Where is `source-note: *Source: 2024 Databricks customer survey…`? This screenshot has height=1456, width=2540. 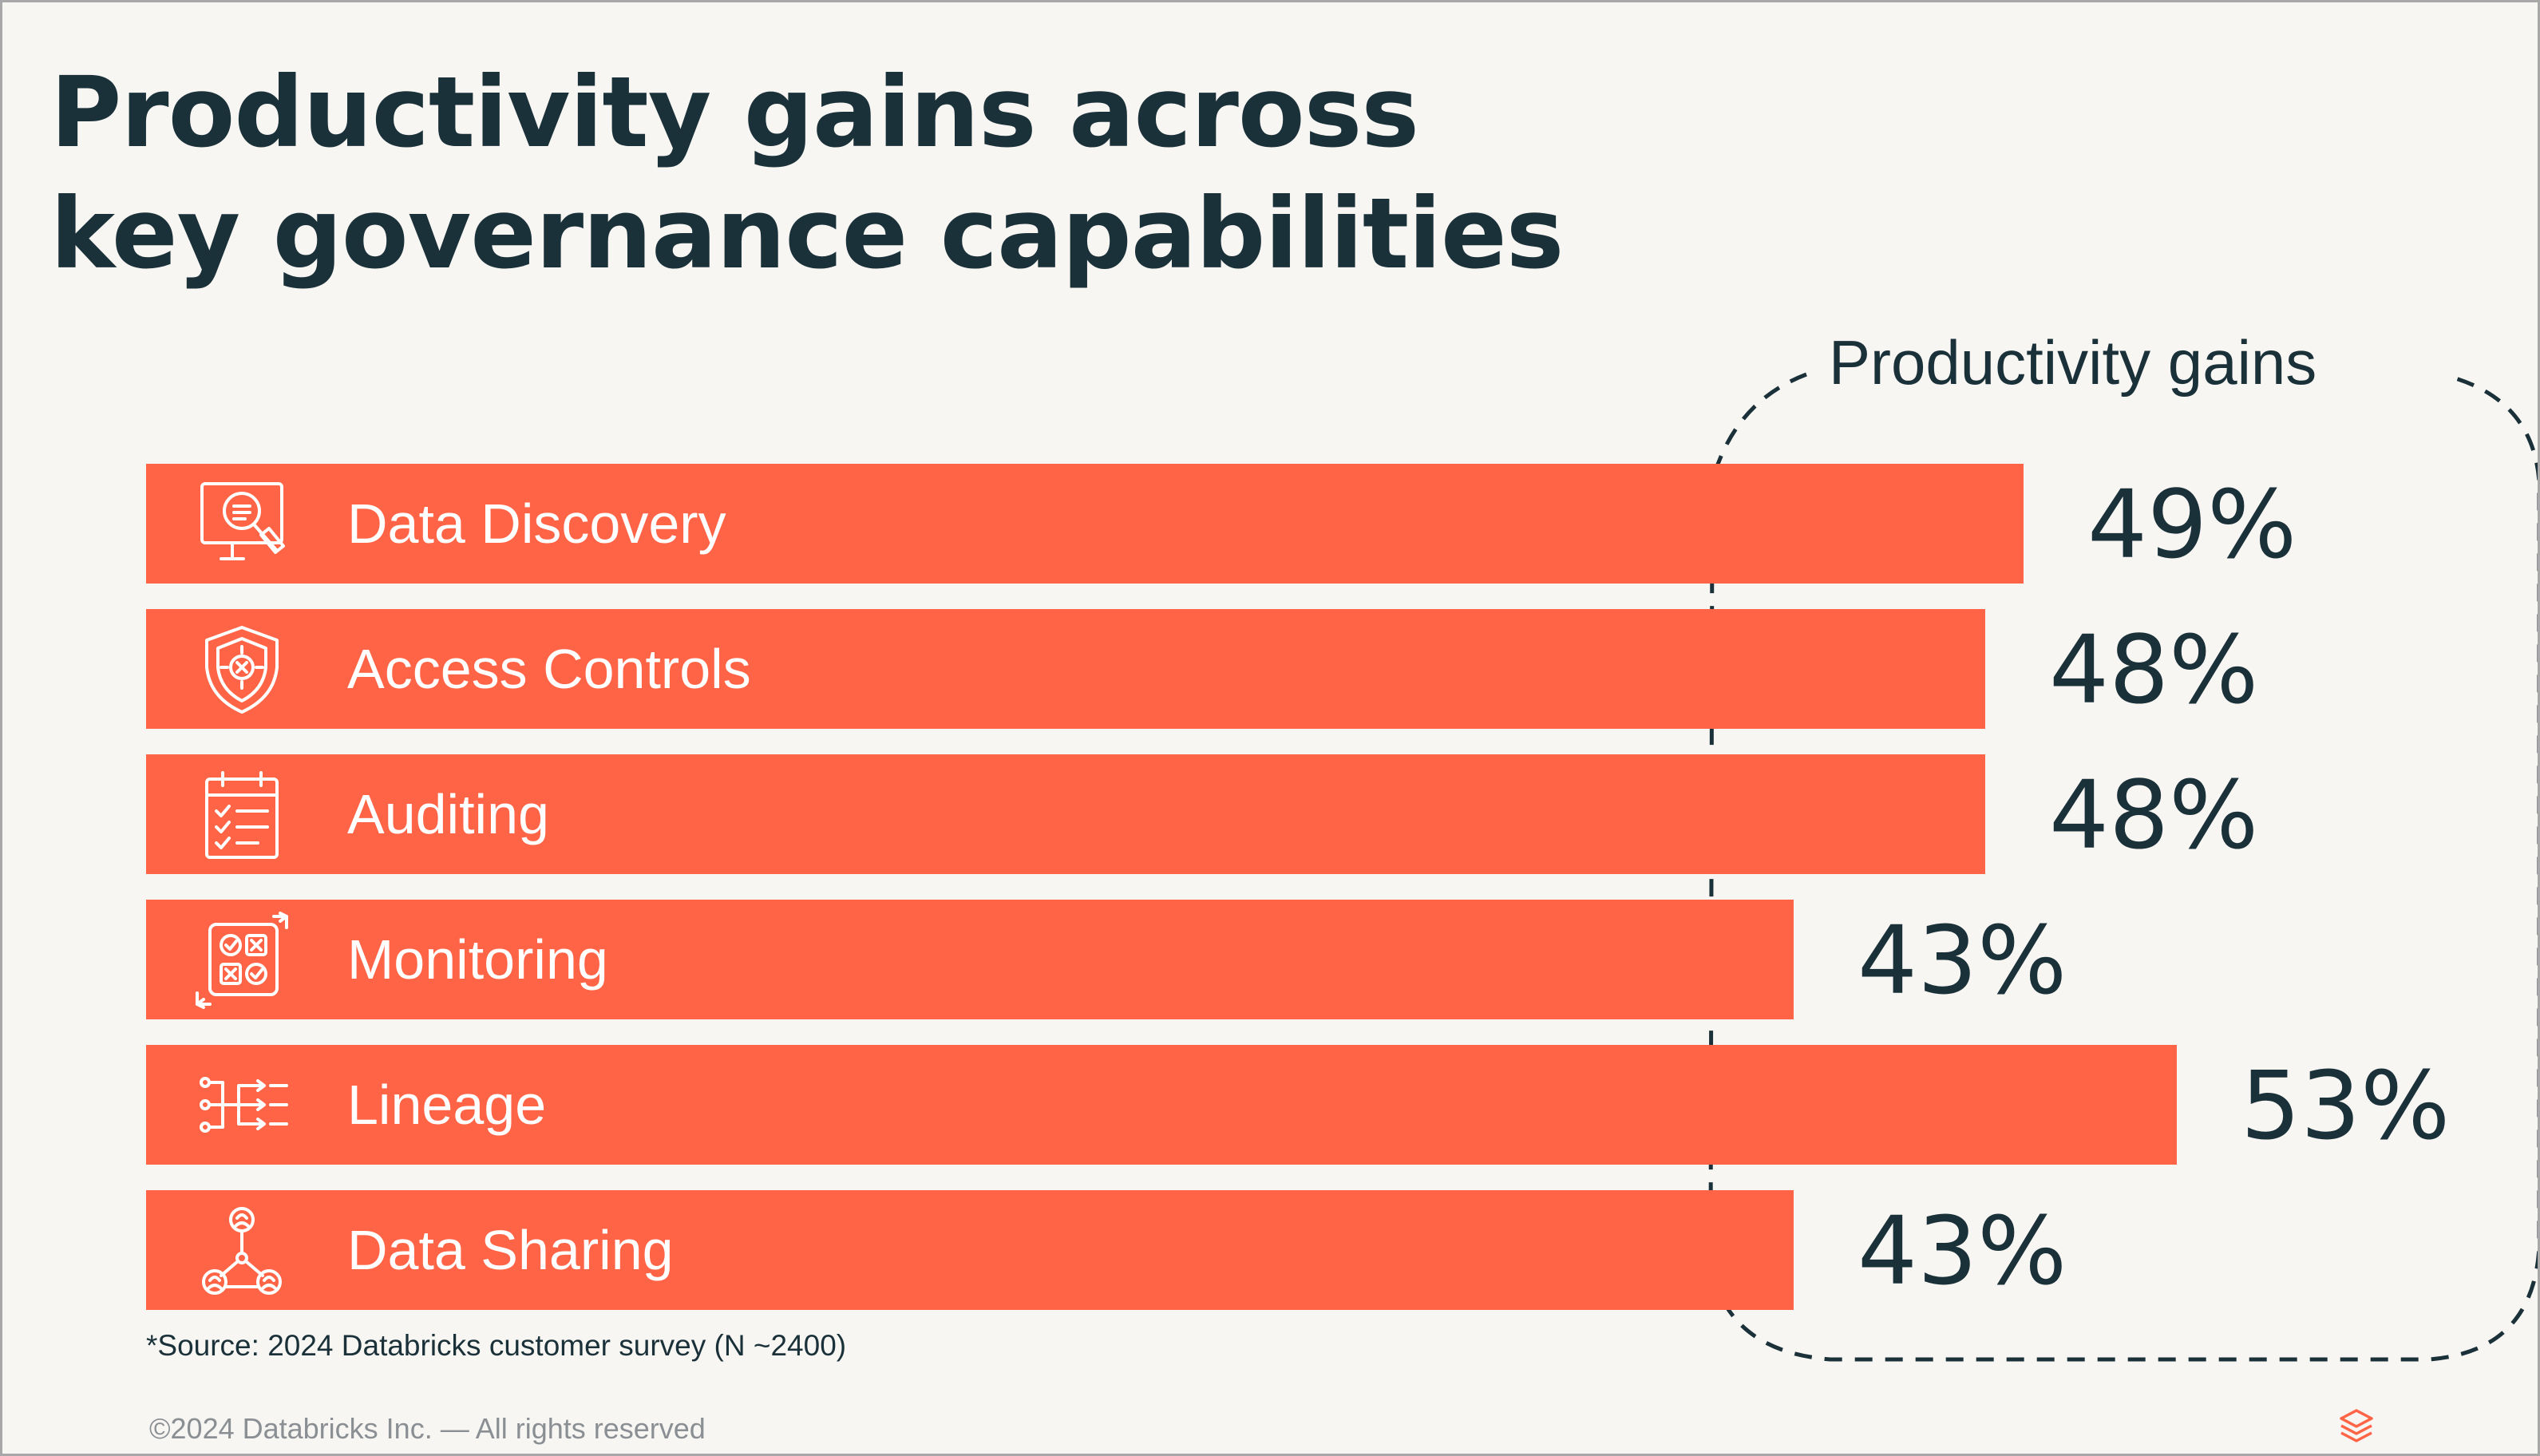 source-note: *Source: 2024 Databricks customer survey… is located at coordinates (496, 1346).